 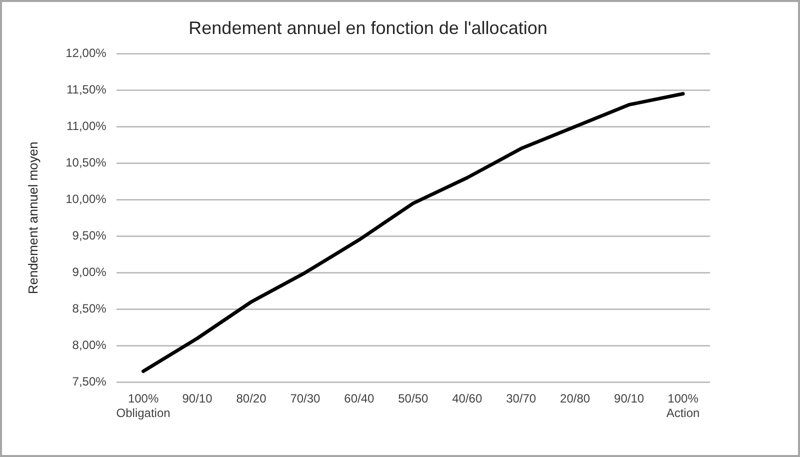 I want to click on chart-title: Rendement annuel en fonction de l'allocation, so click(x=368, y=28).